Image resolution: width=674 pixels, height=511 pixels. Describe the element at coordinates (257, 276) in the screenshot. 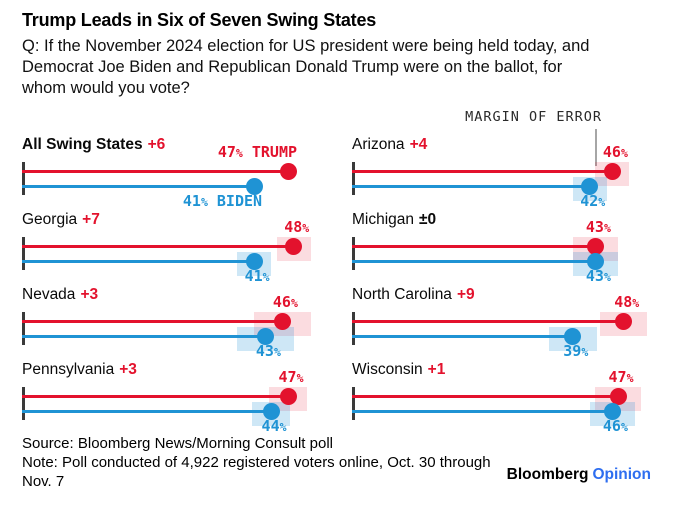

I see `biden-value-label: 41%` at that location.